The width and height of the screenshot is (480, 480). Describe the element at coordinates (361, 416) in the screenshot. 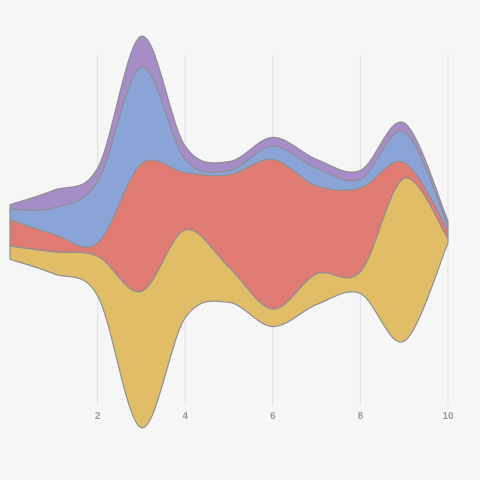

I see `x-tick-label: 8` at that location.